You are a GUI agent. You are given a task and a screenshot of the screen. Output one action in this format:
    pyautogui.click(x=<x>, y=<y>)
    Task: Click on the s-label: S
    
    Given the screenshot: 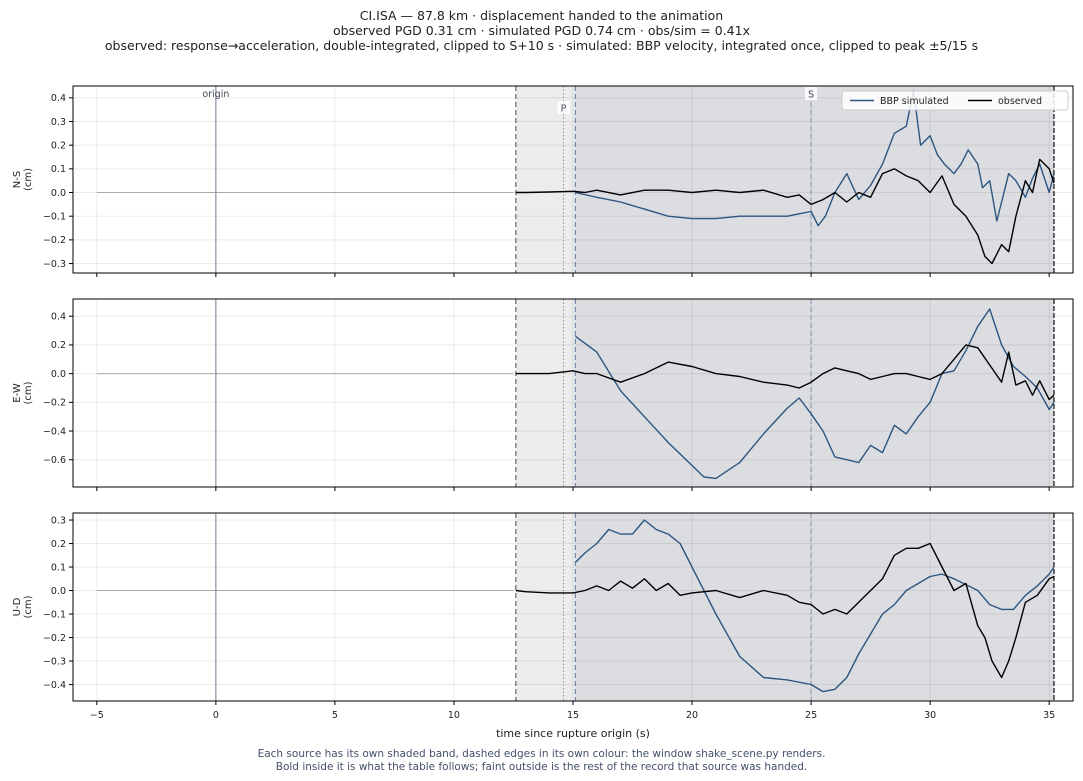 What is the action you would take?
    pyautogui.click(x=811, y=95)
    